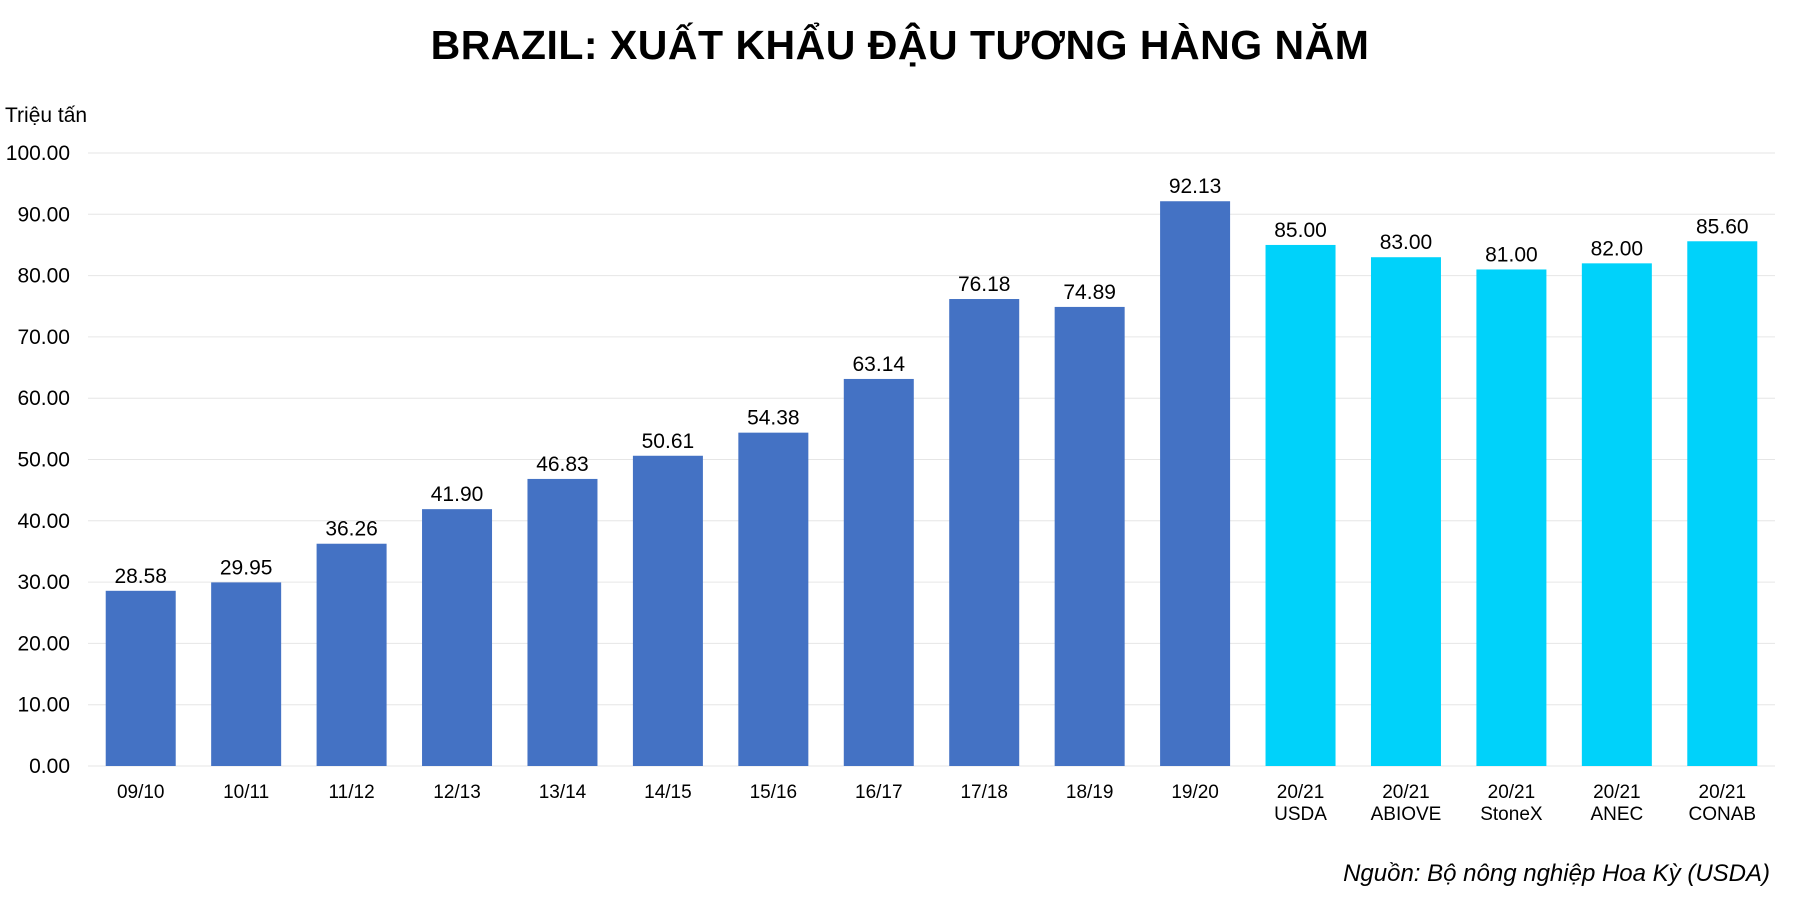 The width and height of the screenshot is (1800, 900). What do you see at coordinates (43, 582) in the screenshot?
I see `y-tick-label: 30.00` at bounding box center [43, 582].